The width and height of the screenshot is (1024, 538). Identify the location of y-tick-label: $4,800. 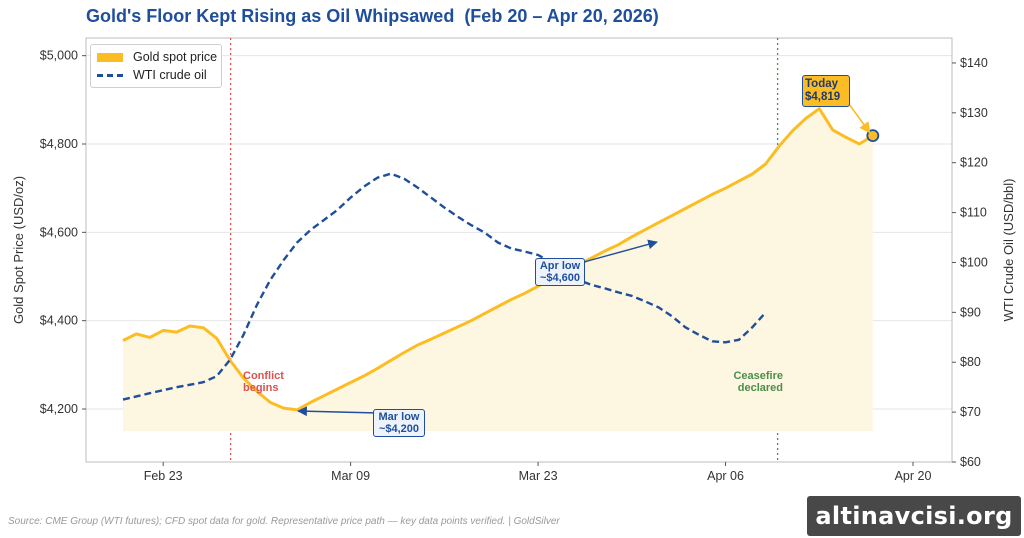
(59, 144).